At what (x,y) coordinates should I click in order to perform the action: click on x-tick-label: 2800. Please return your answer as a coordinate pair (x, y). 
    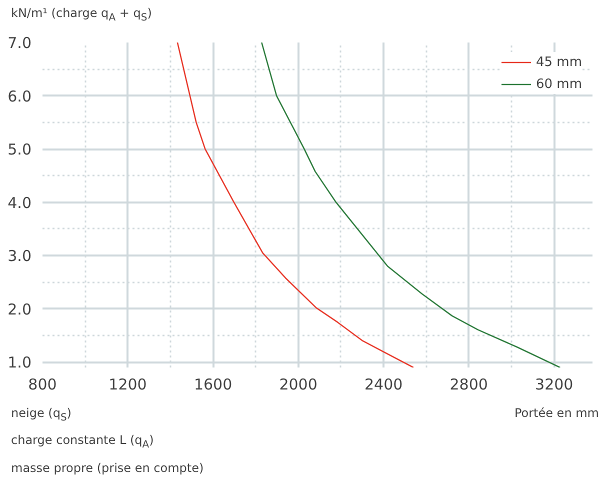
    Looking at the image, I should click on (469, 385).